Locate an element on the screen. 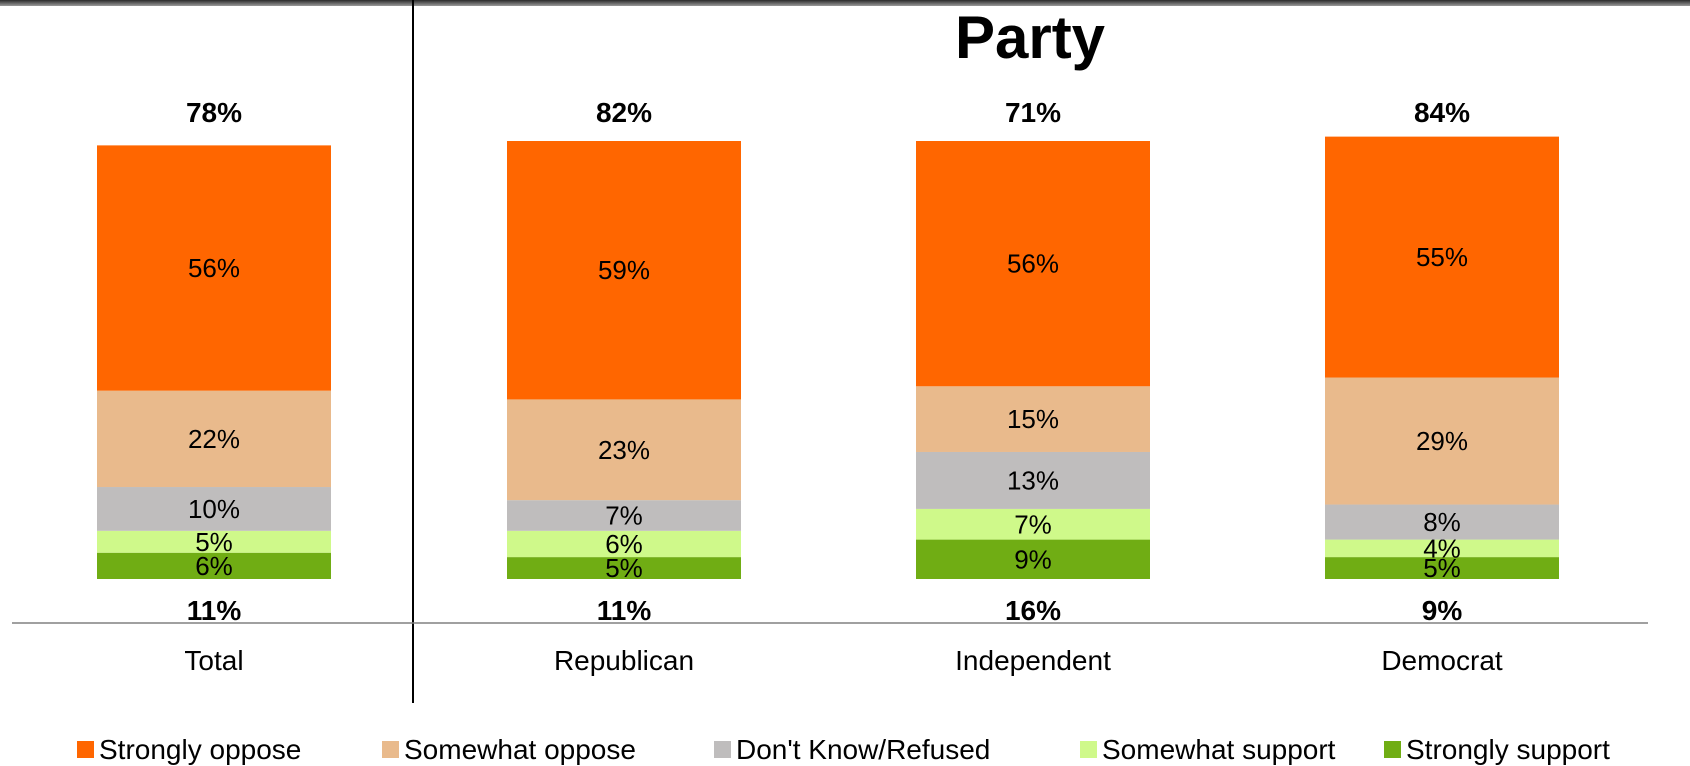 The height and width of the screenshot is (766, 1690). segment-label-total-1: 5% is located at coordinates (214, 542).